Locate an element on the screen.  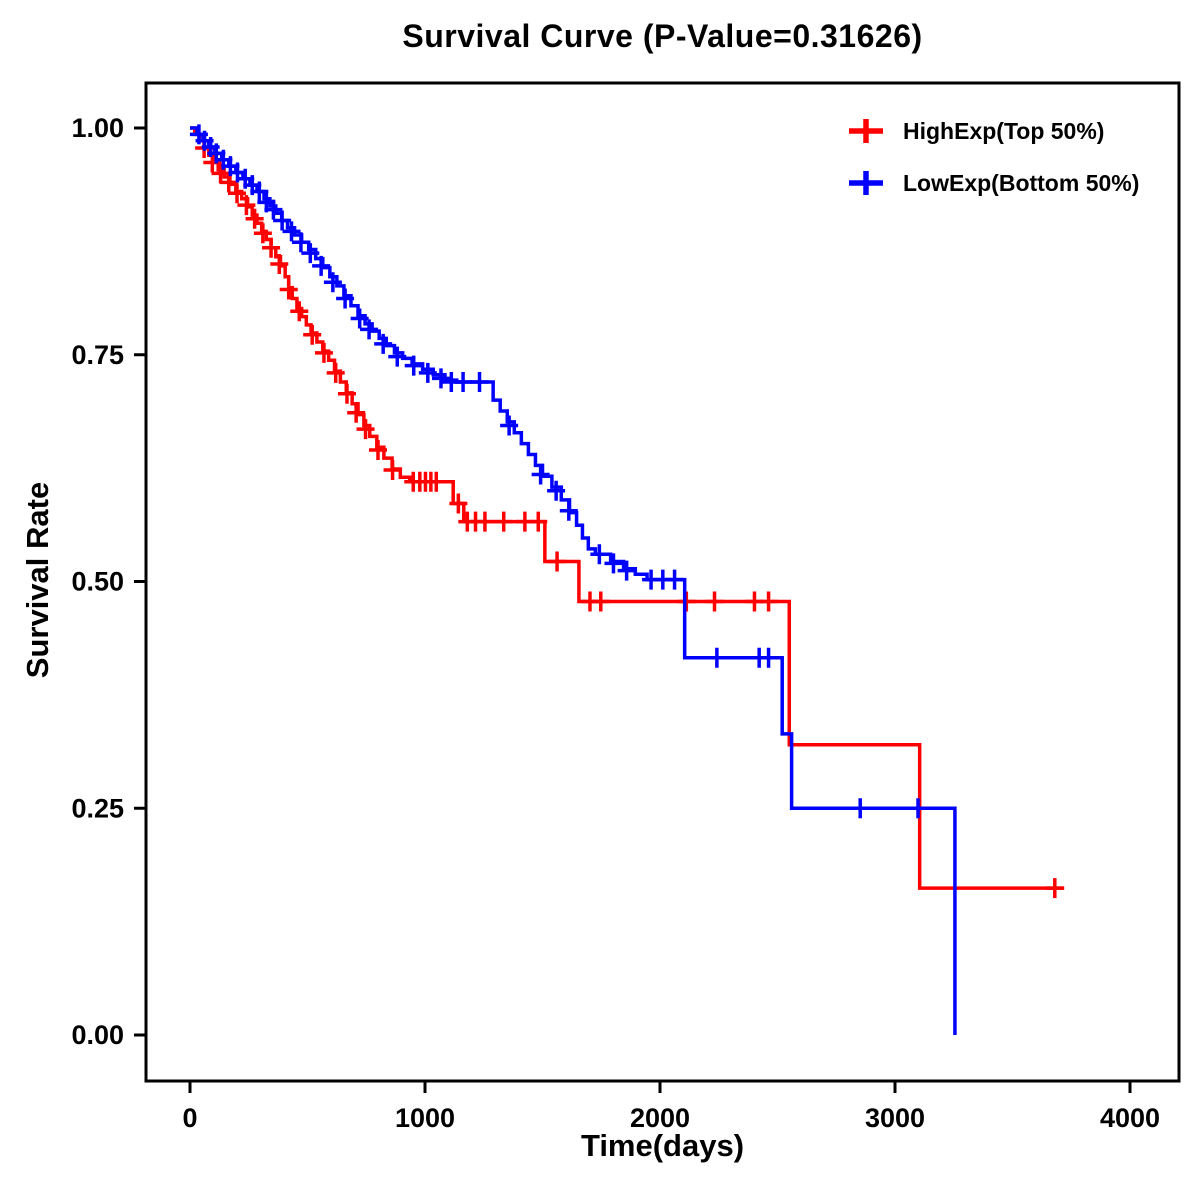
y-axis-label: Survival Rate is located at coordinates (37, 580).